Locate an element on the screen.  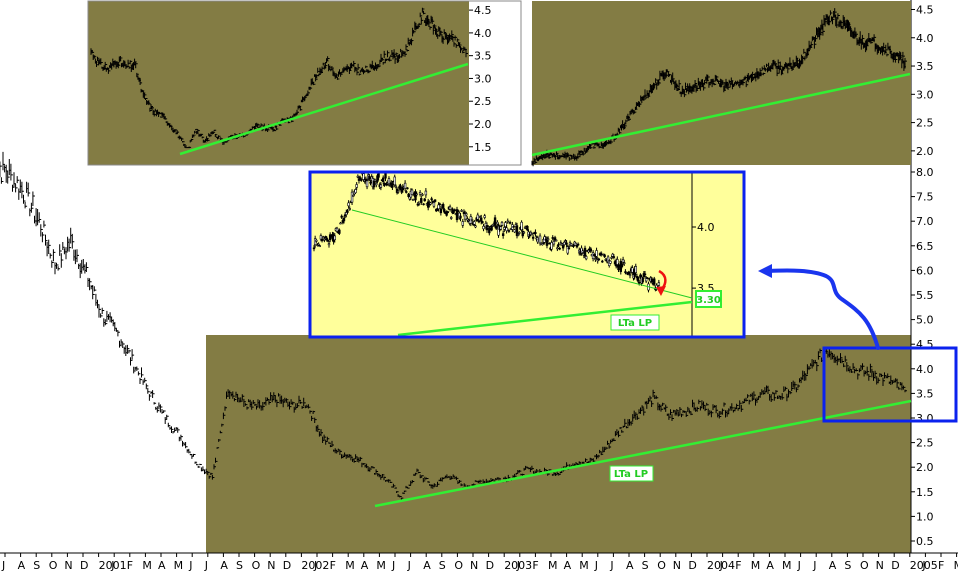
inset-zoom-panel is located at coordinates (527, 254).